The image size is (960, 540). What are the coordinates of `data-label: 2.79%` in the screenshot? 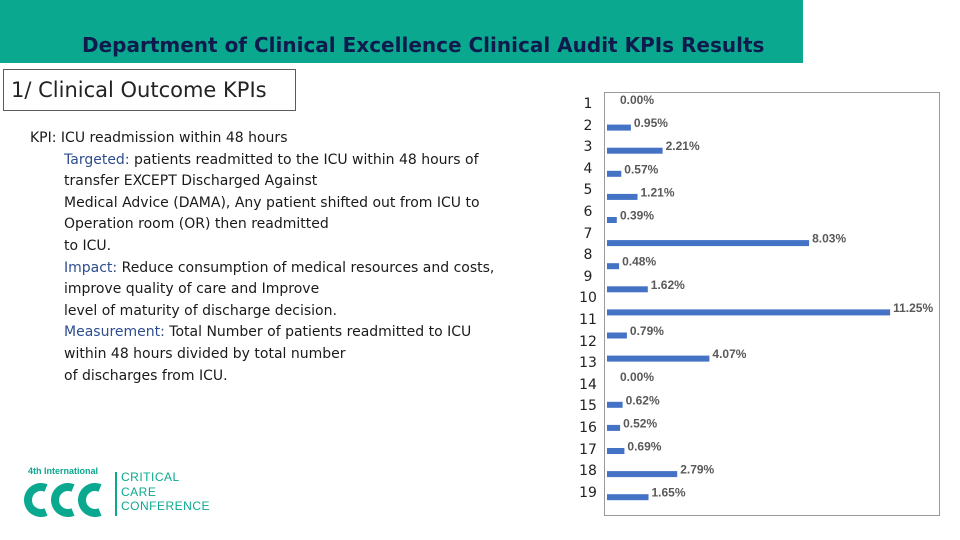 It's located at (697, 470).